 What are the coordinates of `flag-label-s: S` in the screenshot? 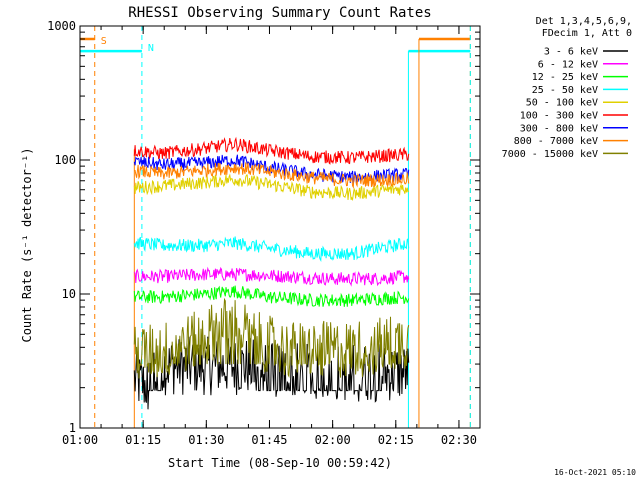 It's located at (104, 41).